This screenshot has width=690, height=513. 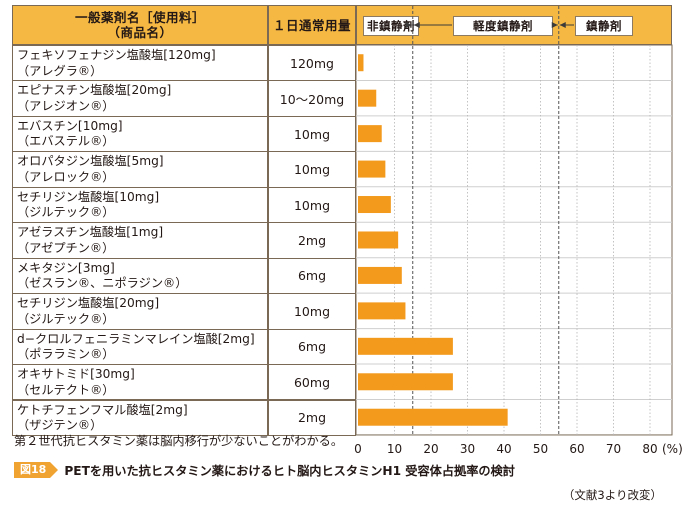 I want to click on drug-name-cell: オキサトミド[30mg] （セルテクト®）, so click(x=140, y=382).